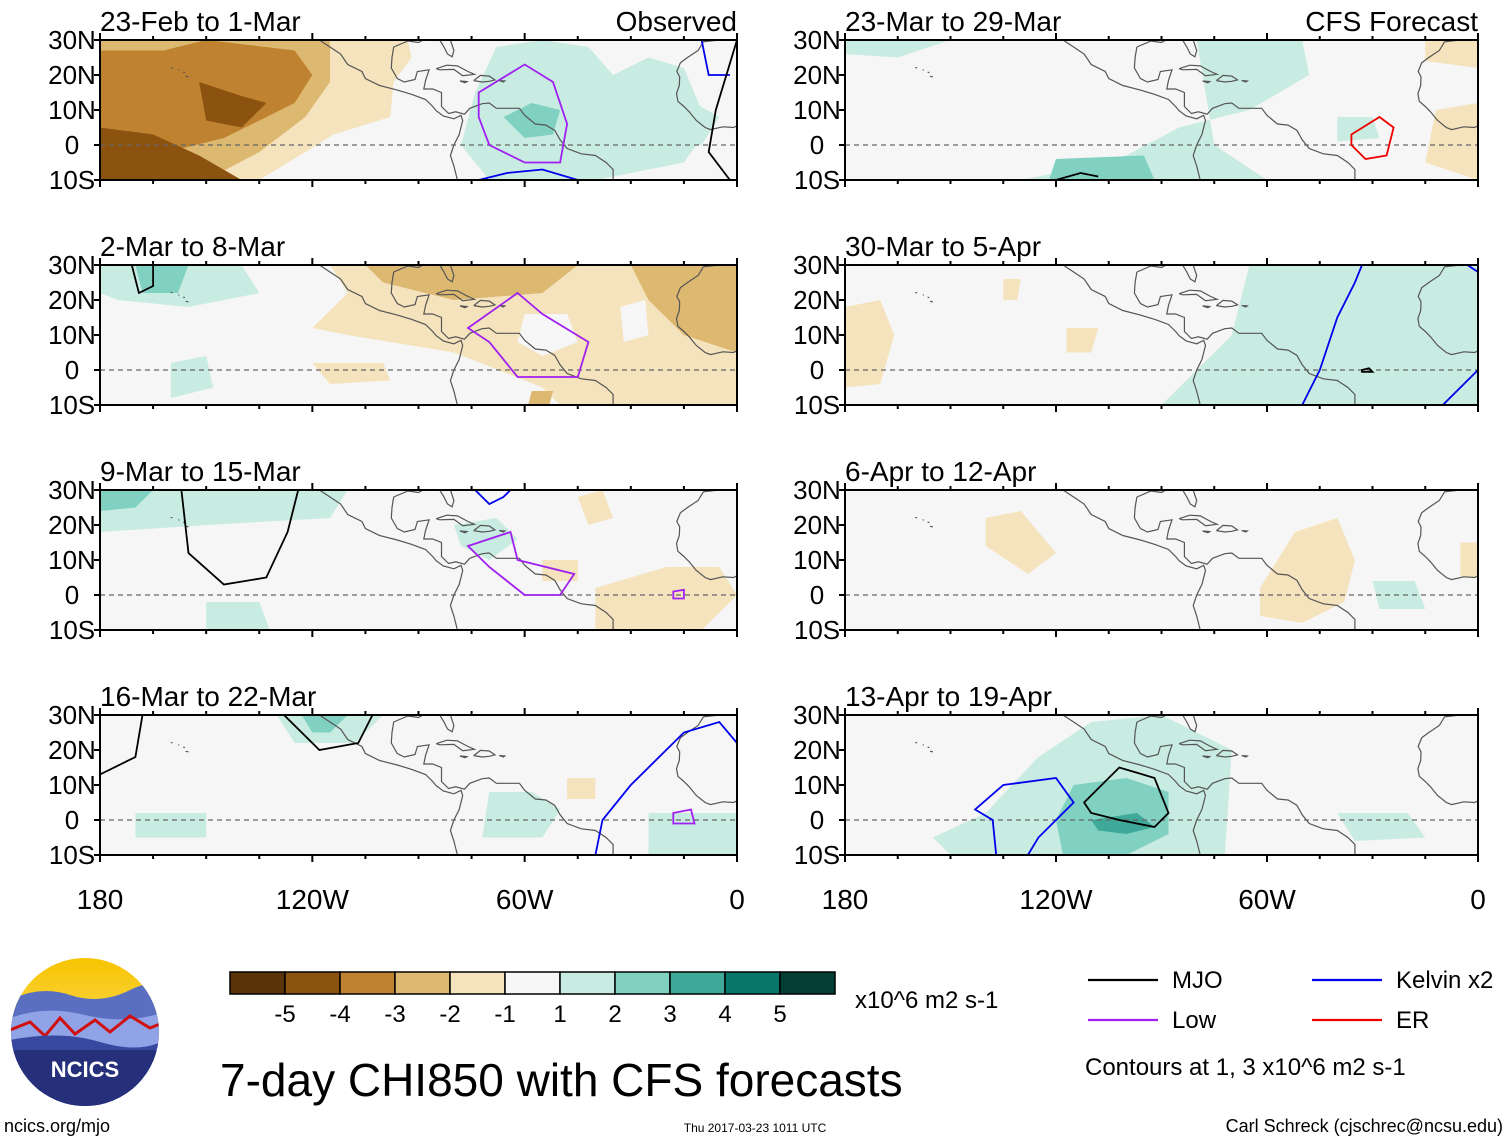 The image size is (1510, 1142). I want to click on map-panel-o4: 30N 20N 10N 0 10S 16-Mar to 22-Mar 180 120W 60W 0, so click(396, 798).